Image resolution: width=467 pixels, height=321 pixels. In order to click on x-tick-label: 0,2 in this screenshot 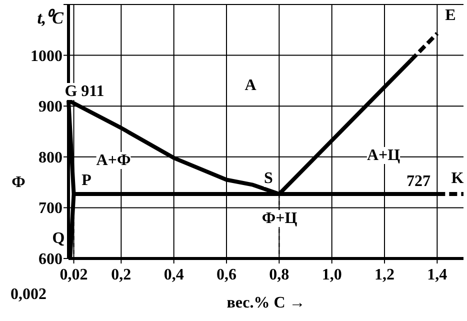, I will do `click(121, 275)`.